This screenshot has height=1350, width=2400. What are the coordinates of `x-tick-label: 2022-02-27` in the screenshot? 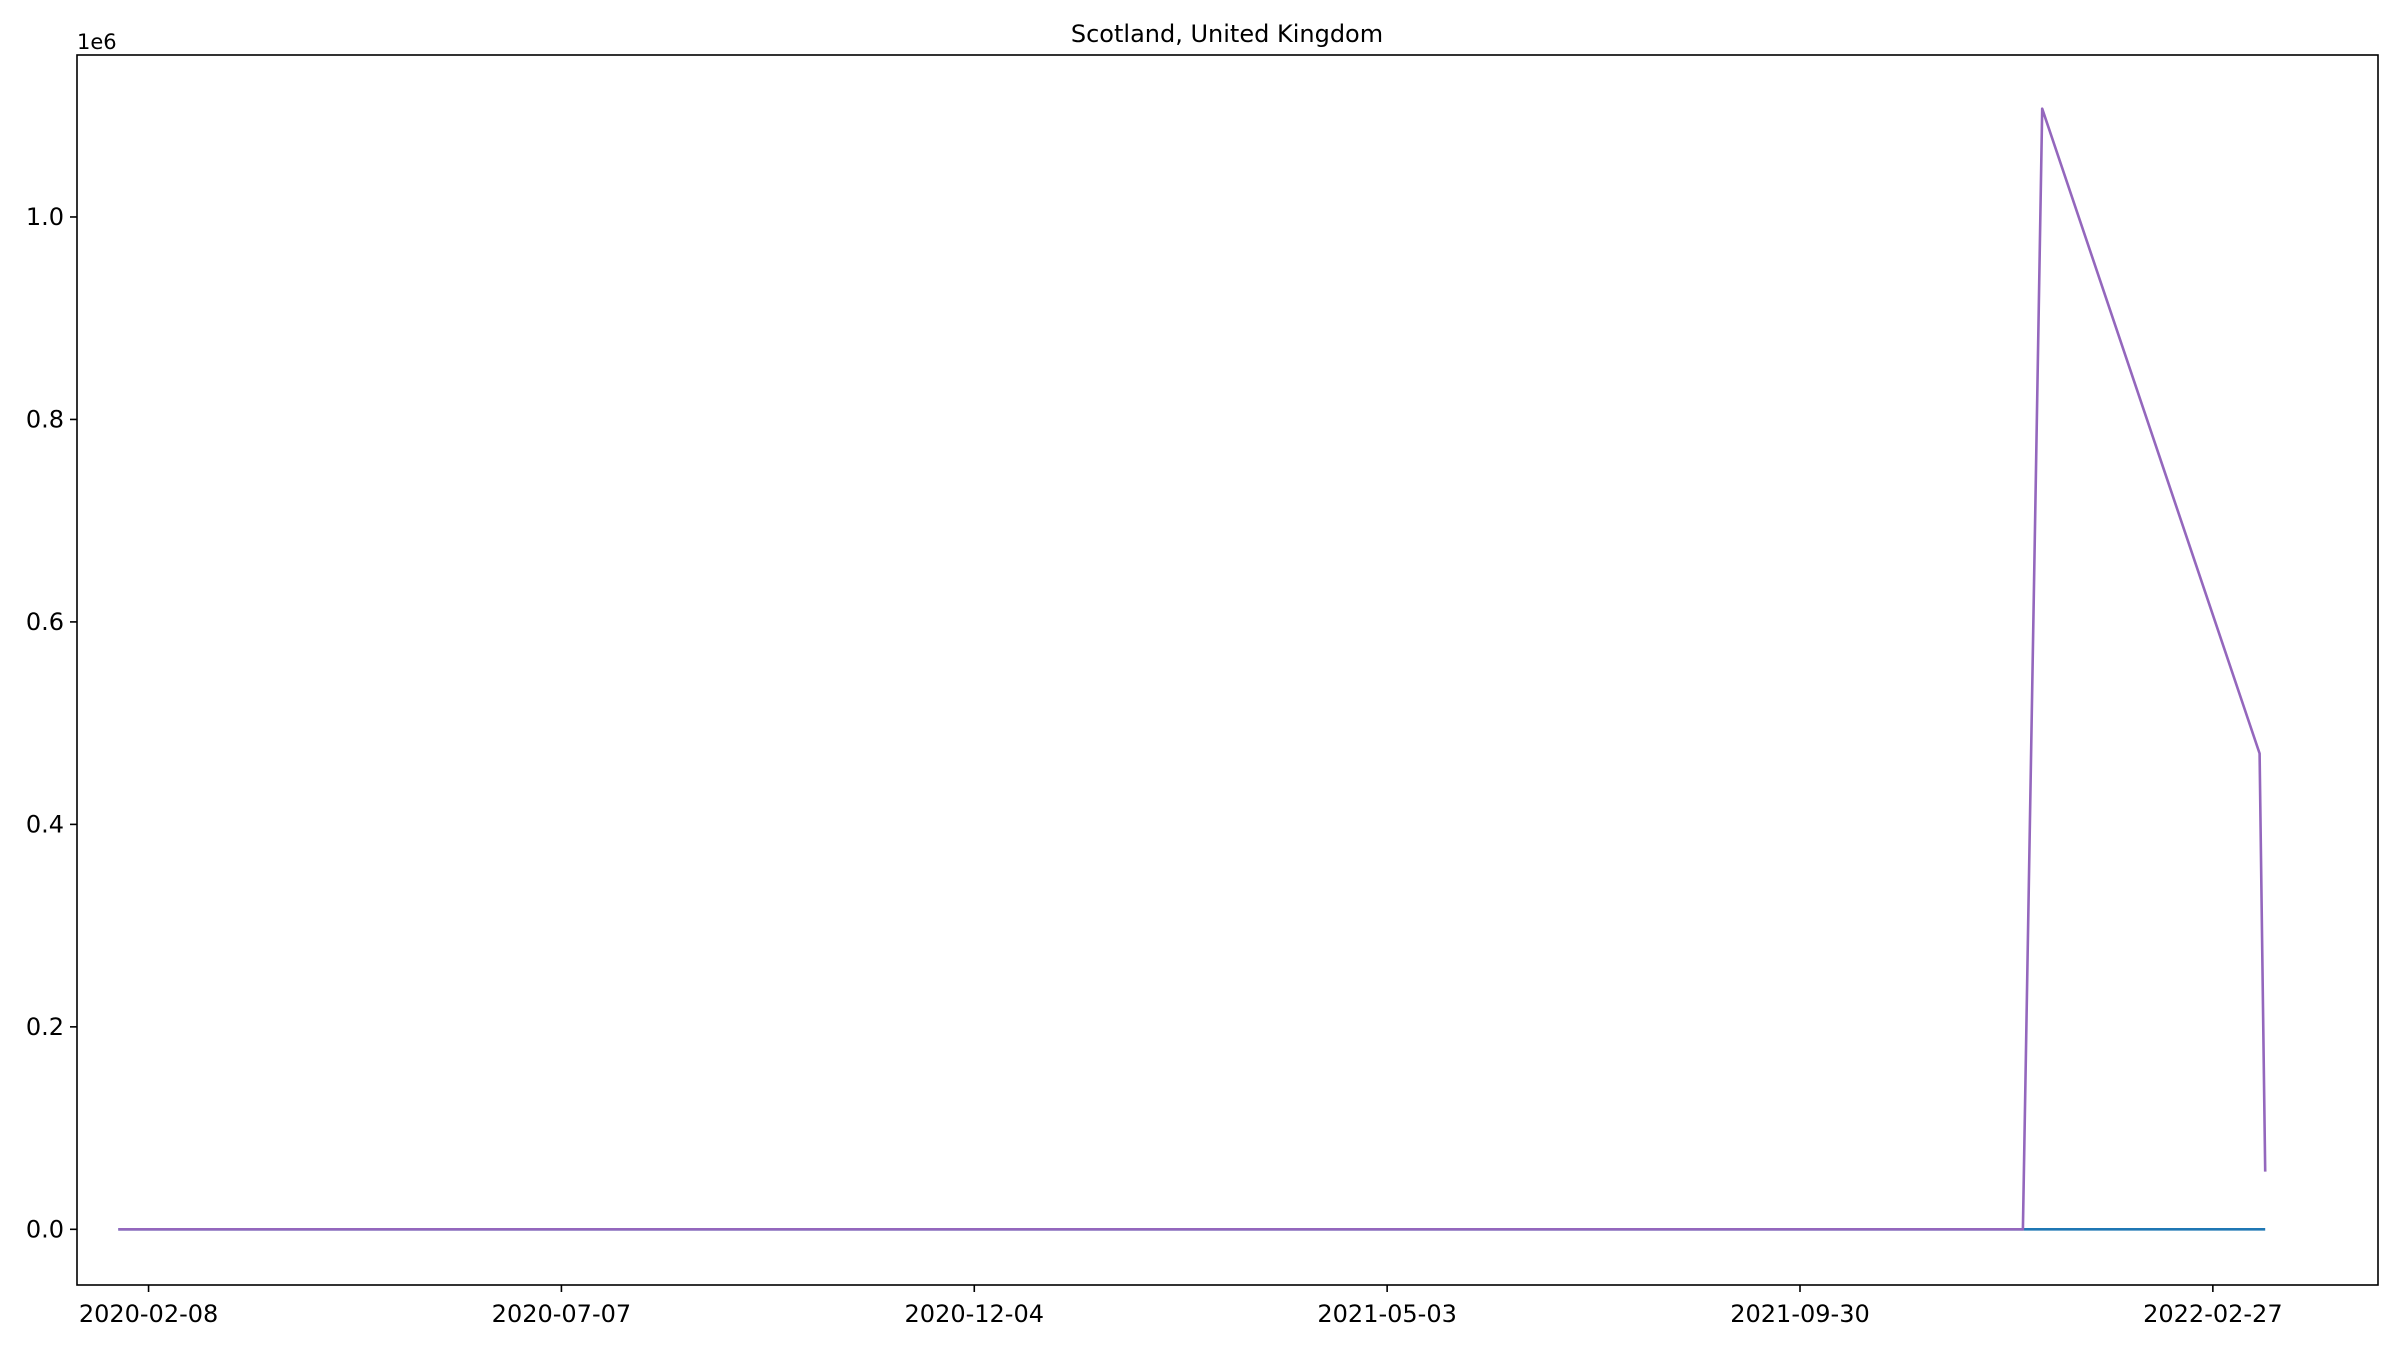 It's located at (2212, 1314).